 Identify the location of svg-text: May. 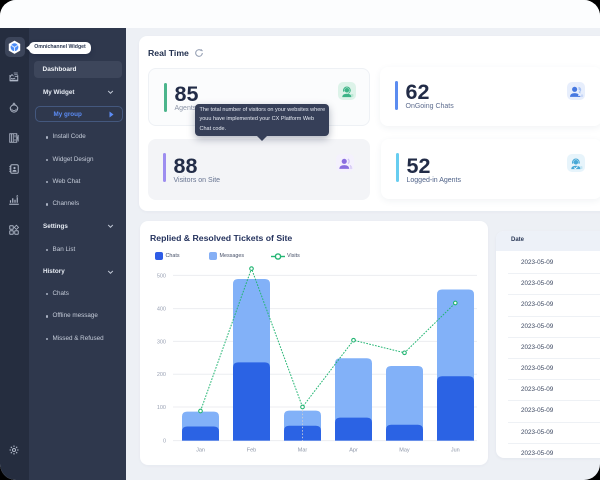
(404, 450).